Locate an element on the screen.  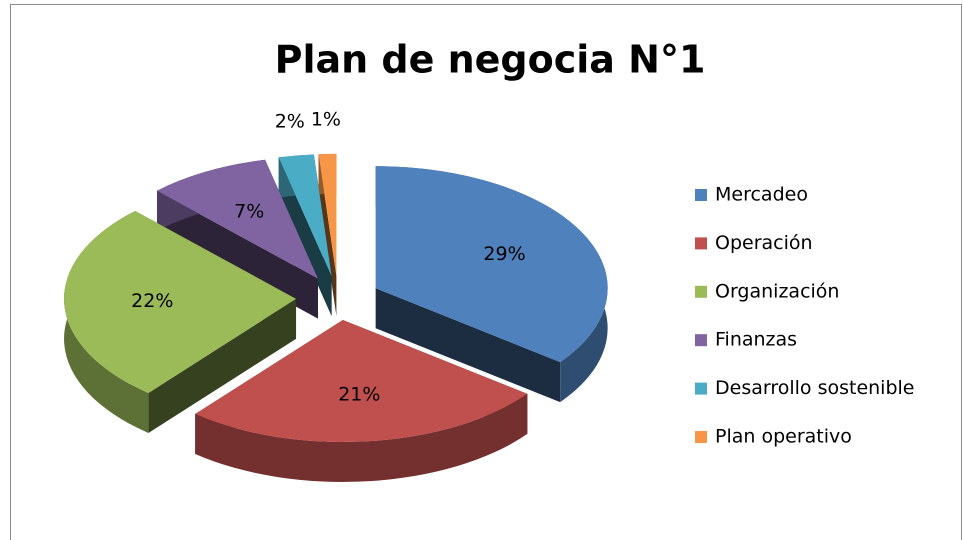
slice-rim is located at coordinates (361, 437).